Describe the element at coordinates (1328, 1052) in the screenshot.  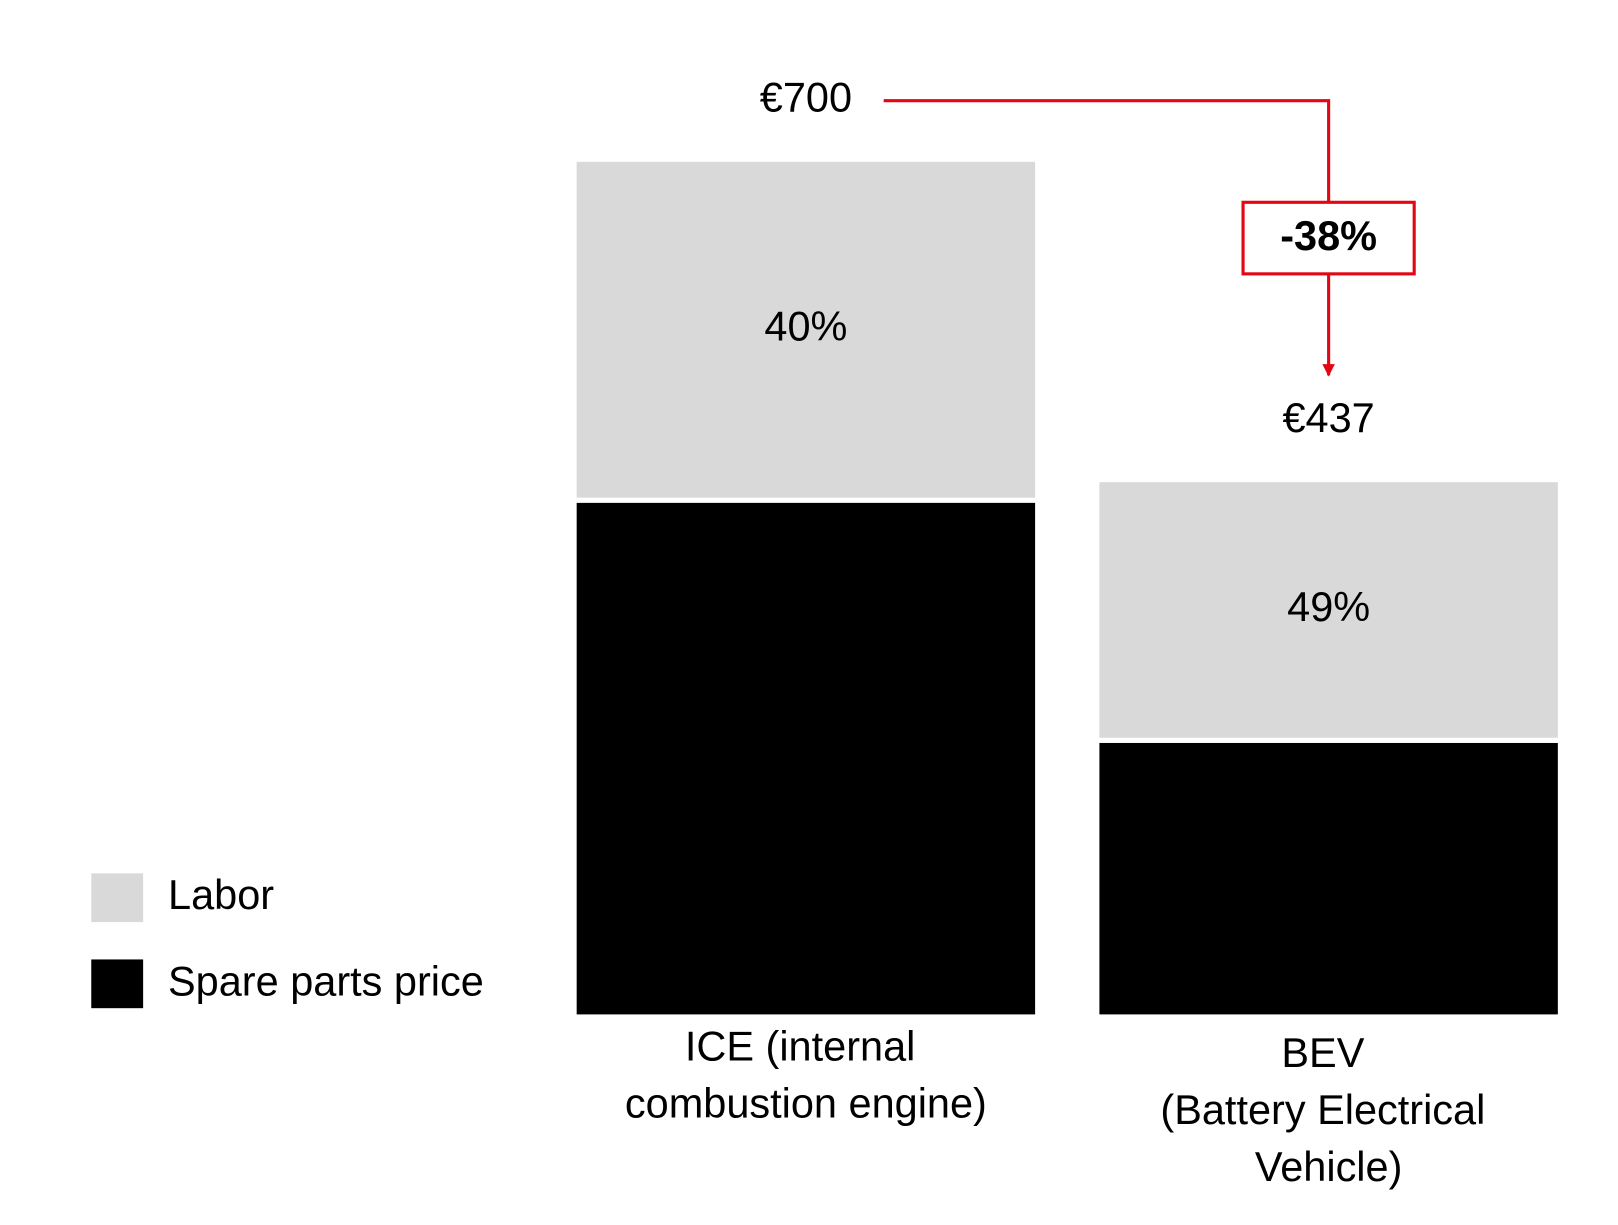
I see `x-tick-label-line: BEV` at that location.